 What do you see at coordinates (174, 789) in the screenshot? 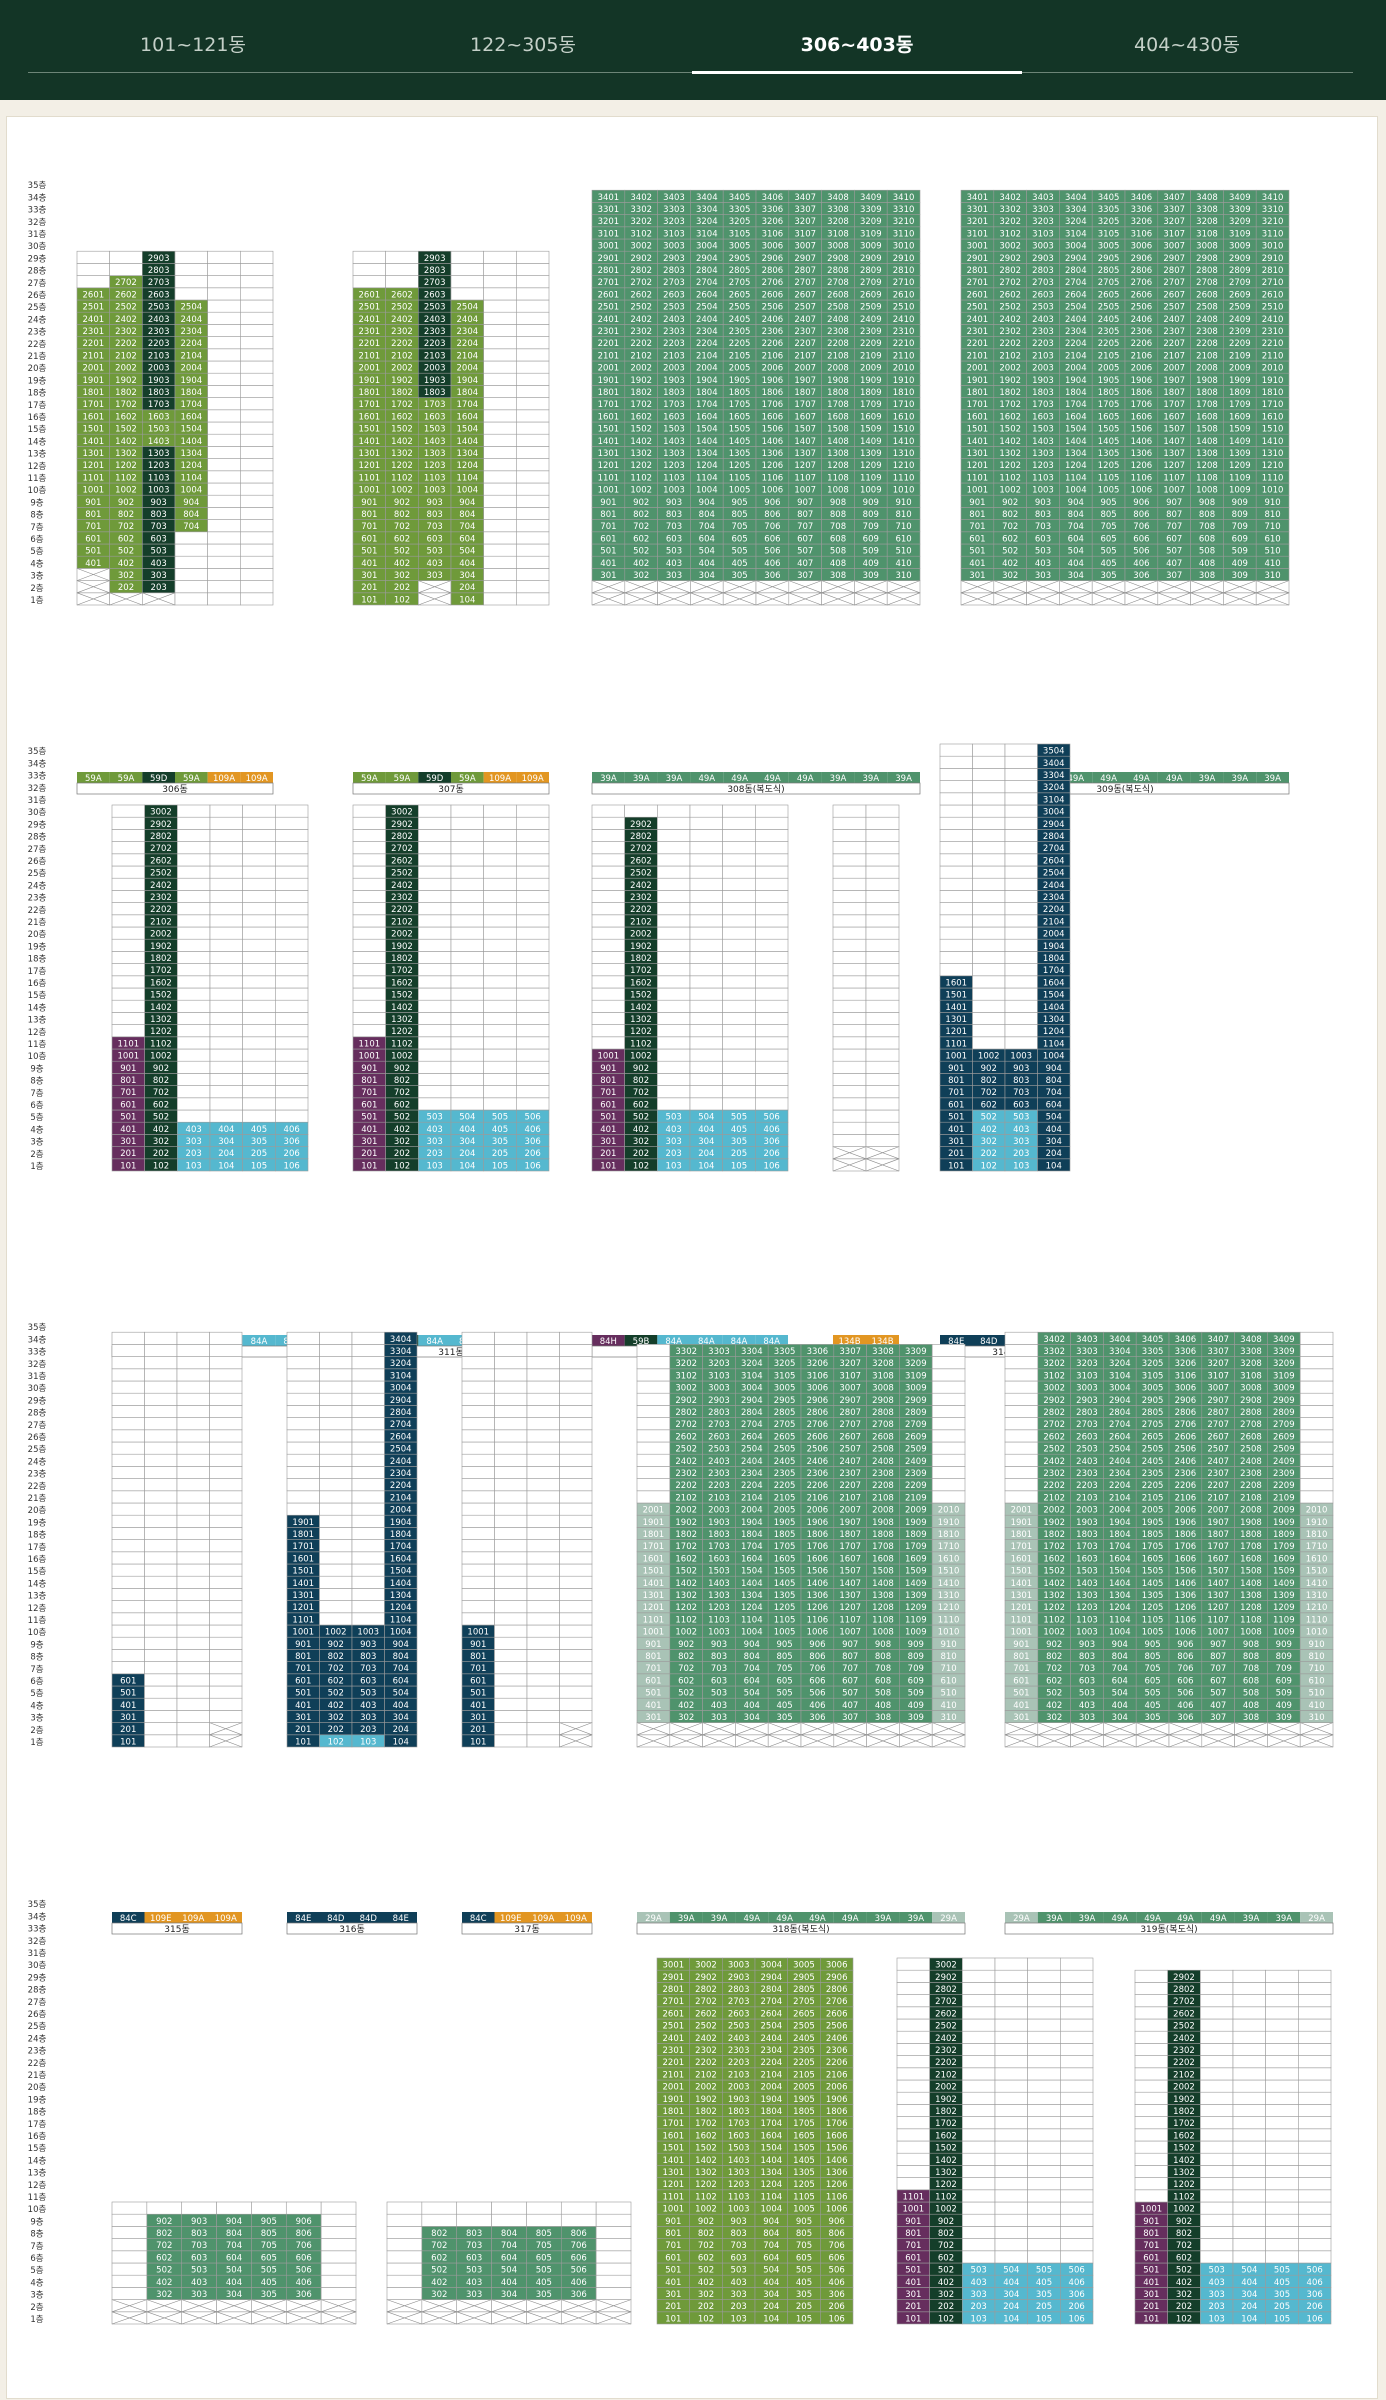
I see `building-name: 306동` at bounding box center [174, 789].